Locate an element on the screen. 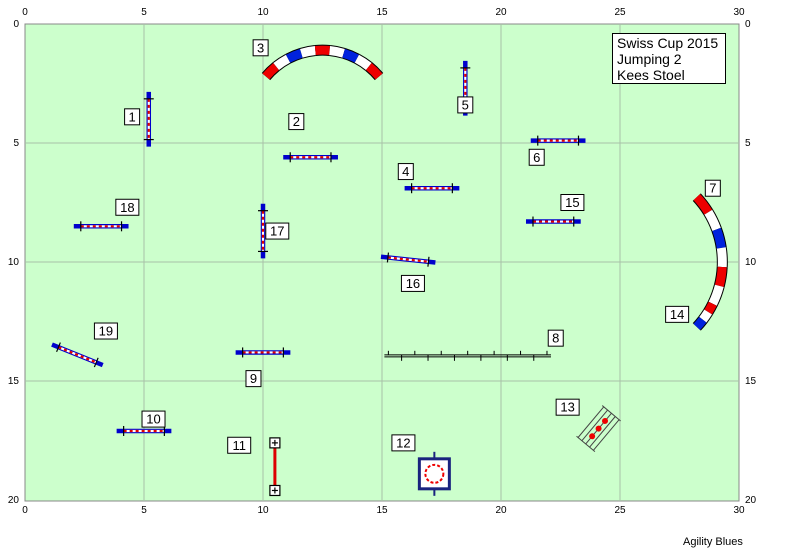 The width and height of the screenshot is (800, 550). y-axis-ticks-left: 0 5 10 15 20 is located at coordinates (14, 262).